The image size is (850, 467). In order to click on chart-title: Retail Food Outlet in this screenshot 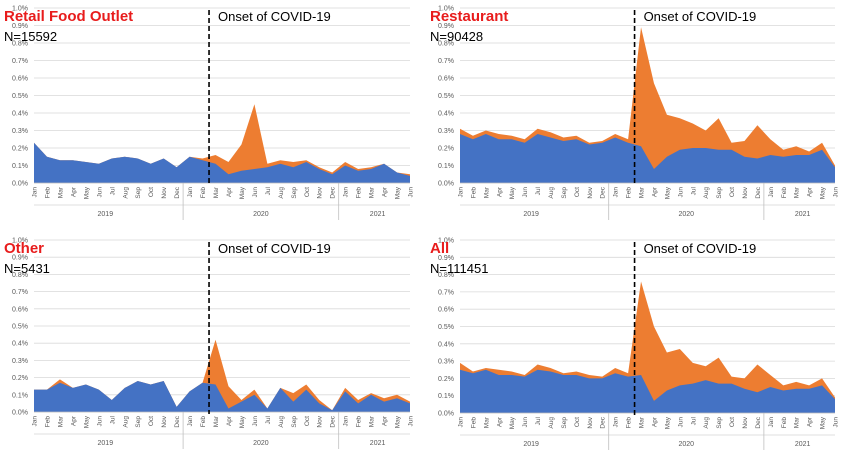, I will do `click(68, 16)`.